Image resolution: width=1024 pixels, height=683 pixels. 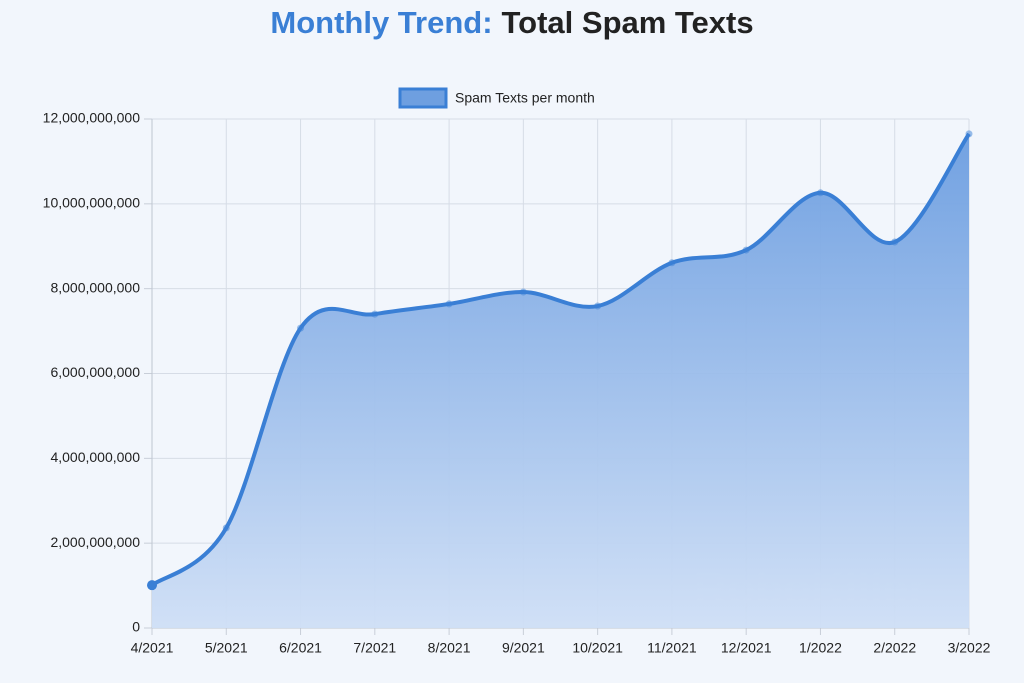 I want to click on title-prefix: Monthly Trend:, so click(x=381, y=22).